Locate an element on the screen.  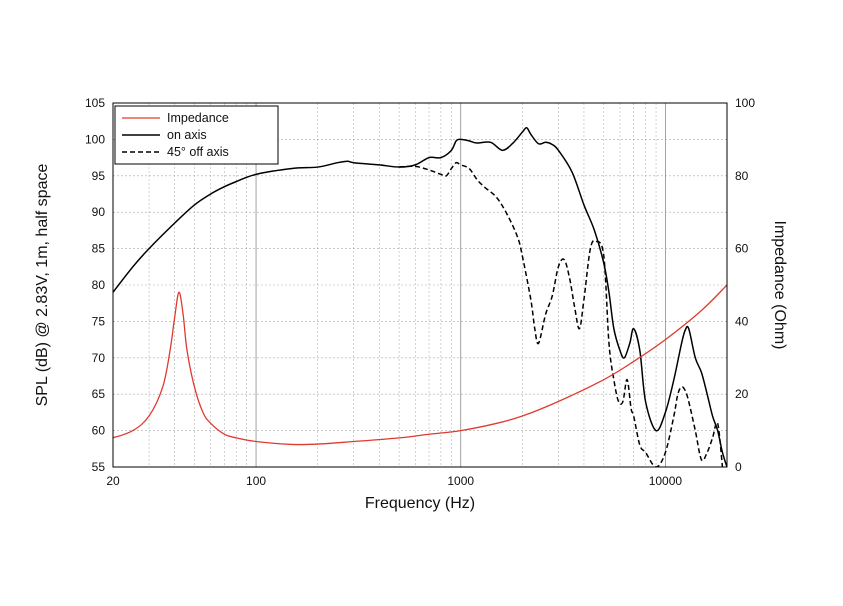
y-left-tick-label: 75 is located at coordinates (99, 321).